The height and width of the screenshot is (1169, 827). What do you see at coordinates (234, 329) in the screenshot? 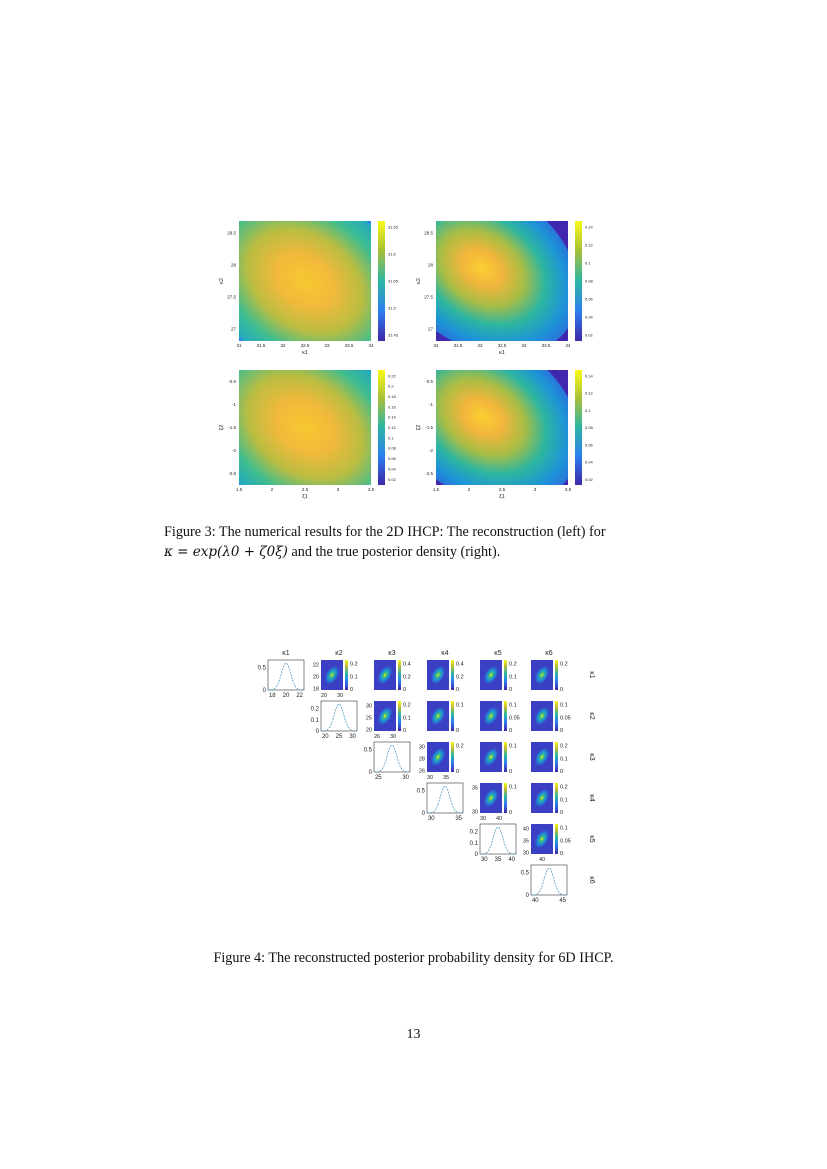
I see `y-tick-label: 27` at bounding box center [234, 329].